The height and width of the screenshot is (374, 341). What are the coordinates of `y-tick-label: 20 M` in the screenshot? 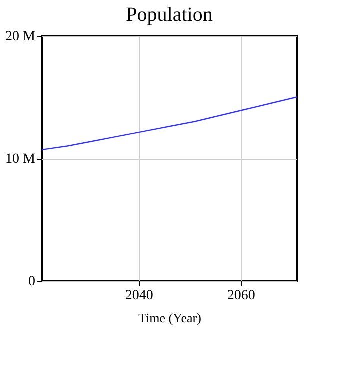 It's located at (21, 37).